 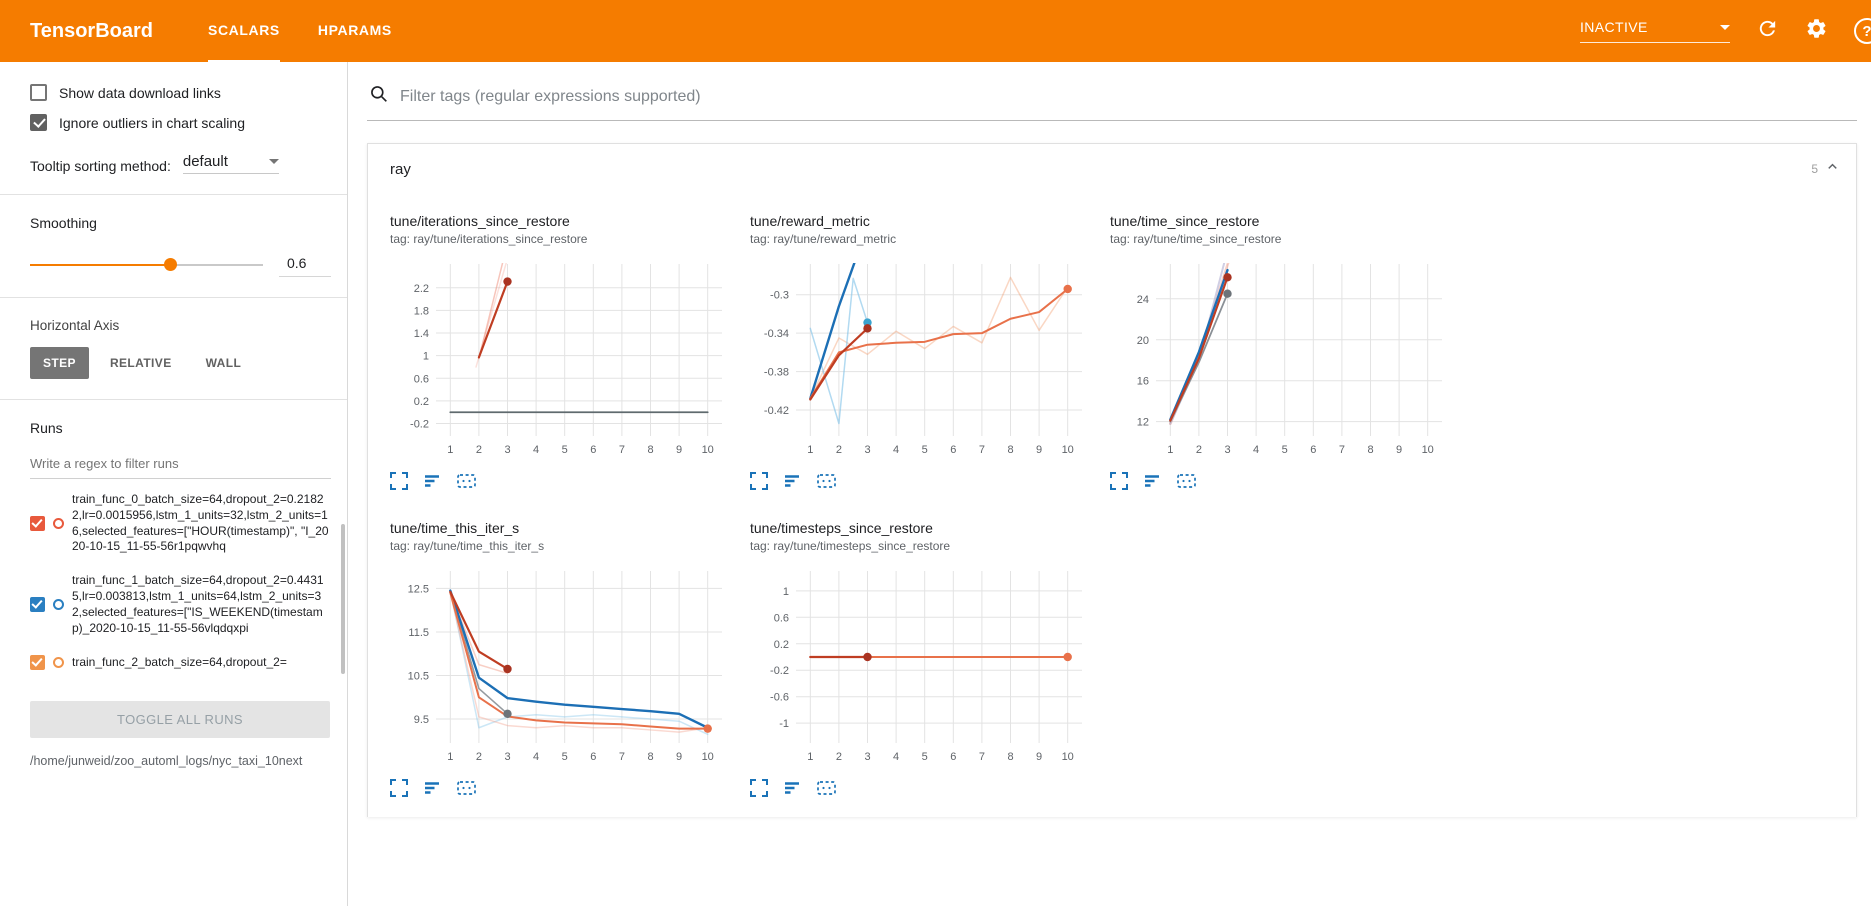 I want to click on svg-text: -1, so click(x=784, y=724).